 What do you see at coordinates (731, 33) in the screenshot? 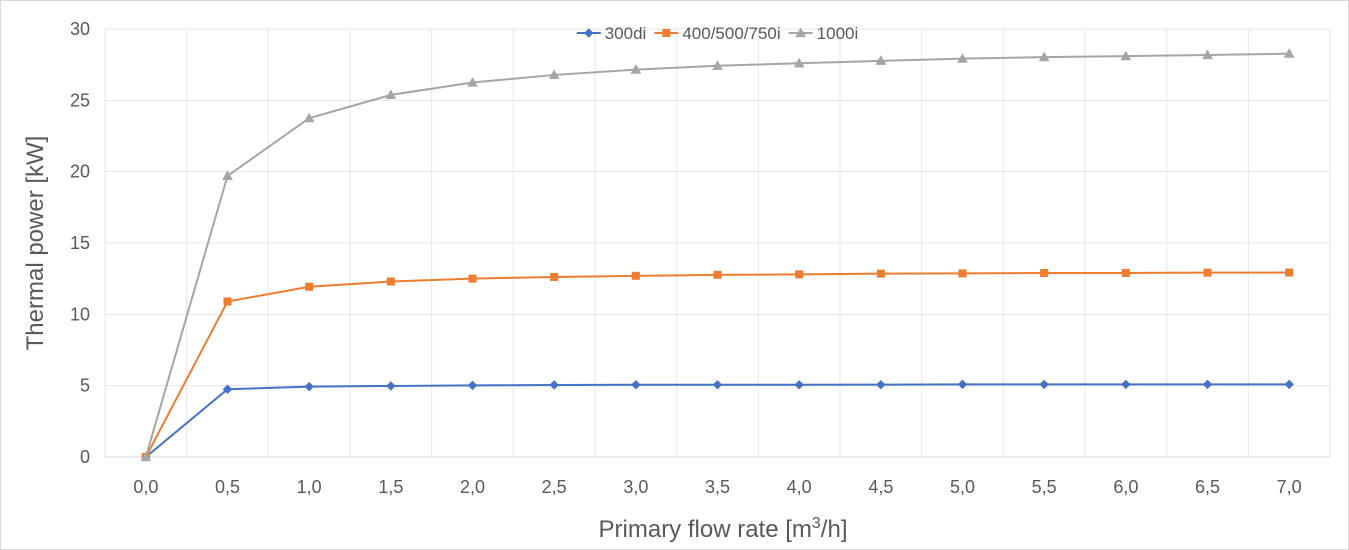
I see `legend-label: 400/500/750i` at bounding box center [731, 33].